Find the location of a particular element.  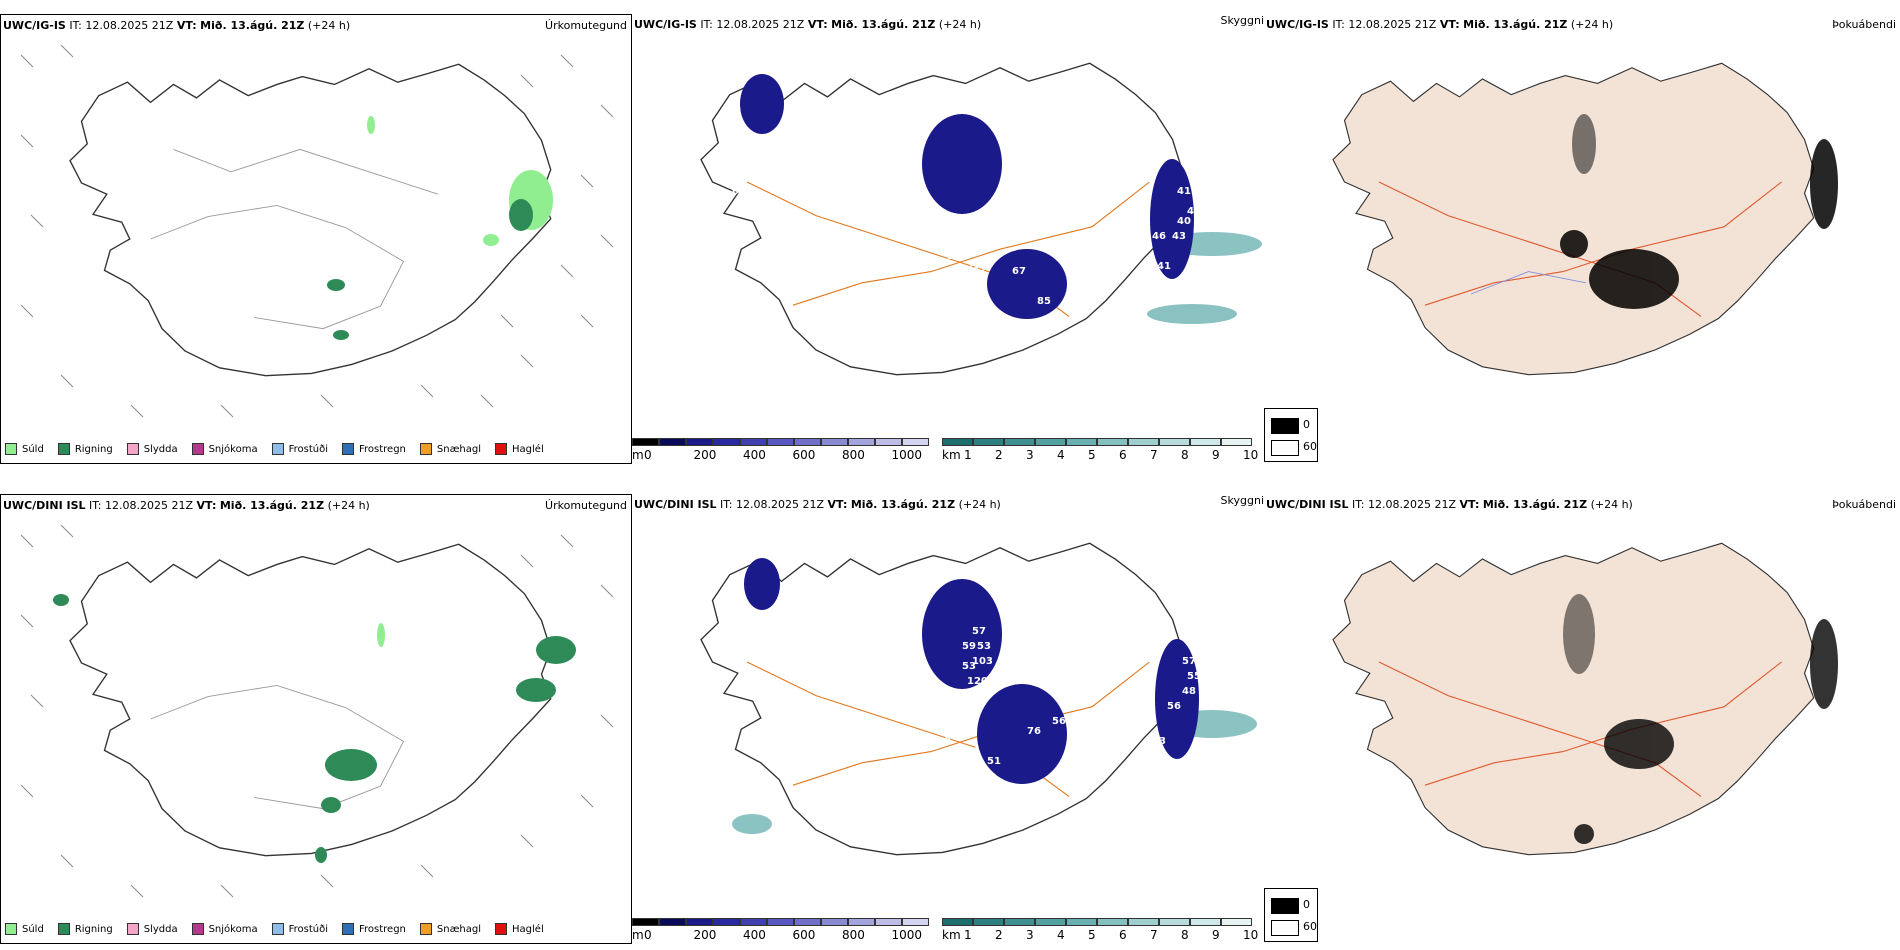

cloud-base-label: 16 is located at coordinates (889, 401).